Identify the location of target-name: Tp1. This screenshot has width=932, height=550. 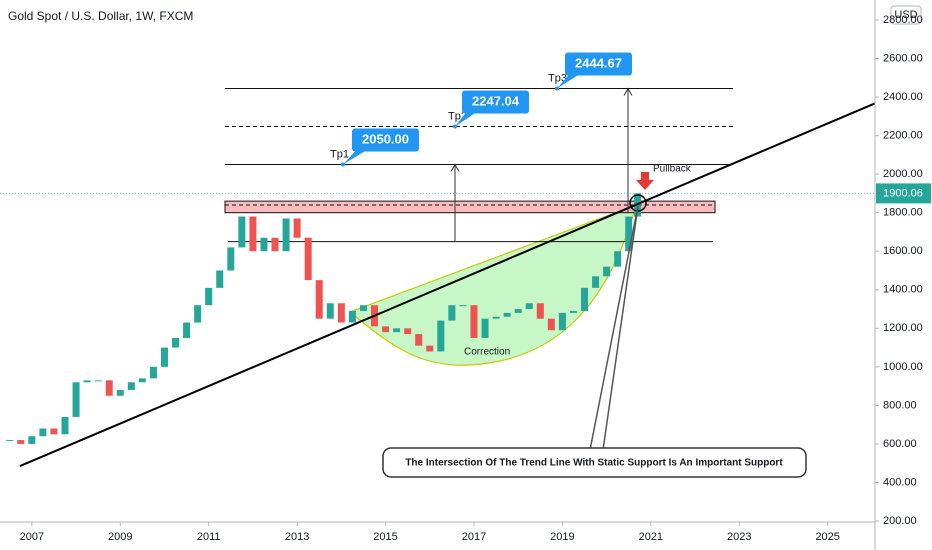
(339, 154).